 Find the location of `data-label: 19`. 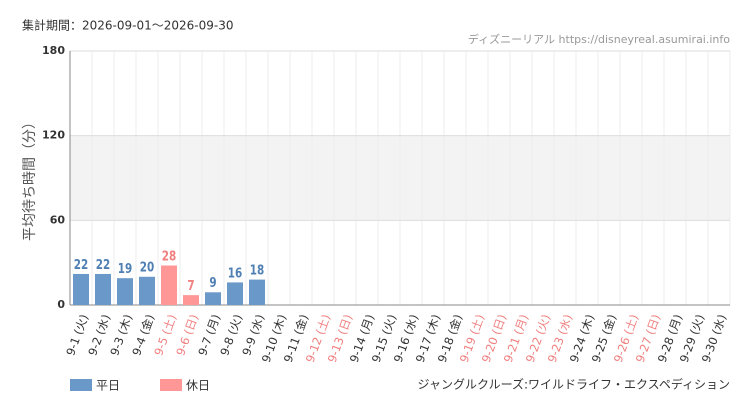

data-label: 19 is located at coordinates (125, 268).